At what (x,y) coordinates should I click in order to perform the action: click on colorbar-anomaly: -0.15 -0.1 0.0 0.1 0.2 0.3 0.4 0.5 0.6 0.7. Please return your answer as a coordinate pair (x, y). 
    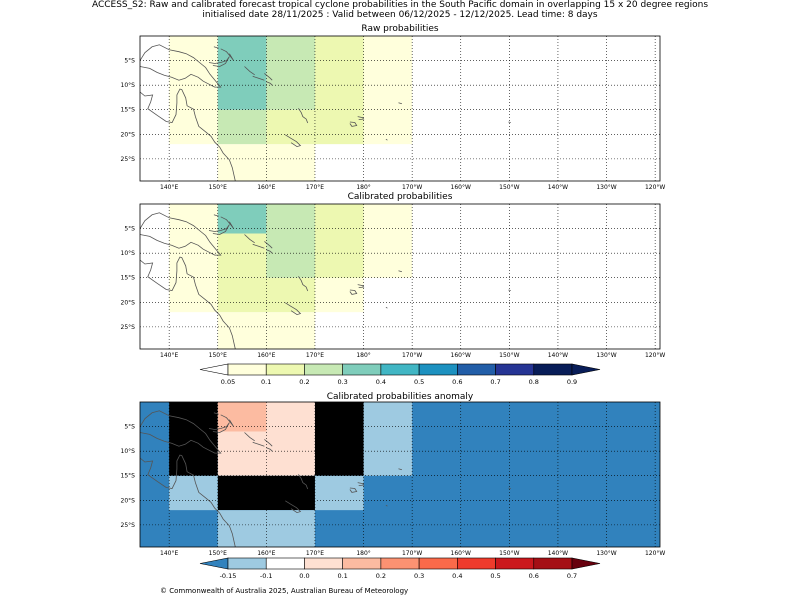
    Looking at the image, I should click on (400, 568).